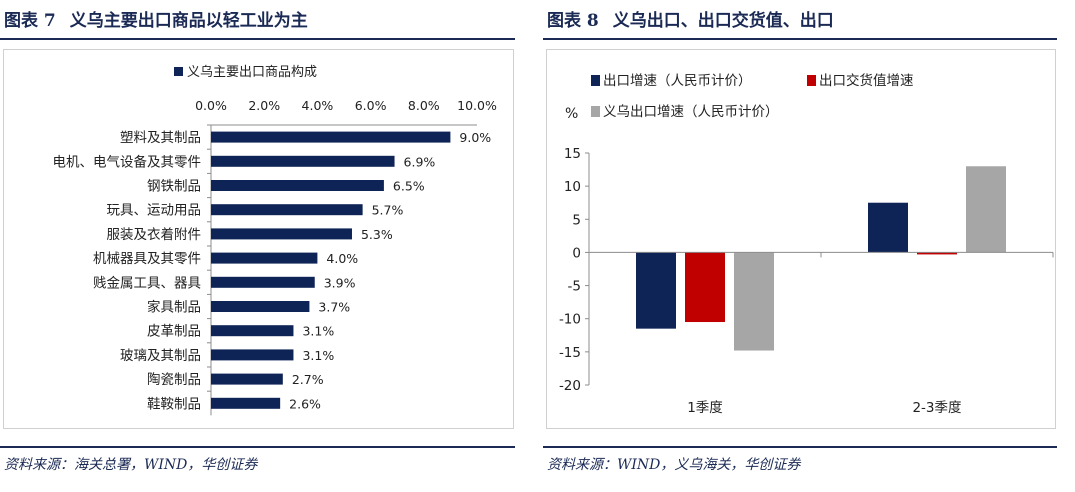 Image resolution: width=1075 pixels, height=492 pixels. What do you see at coordinates (154, 234) in the screenshot?
I see `category-label: 服装及衣着附件` at bounding box center [154, 234].